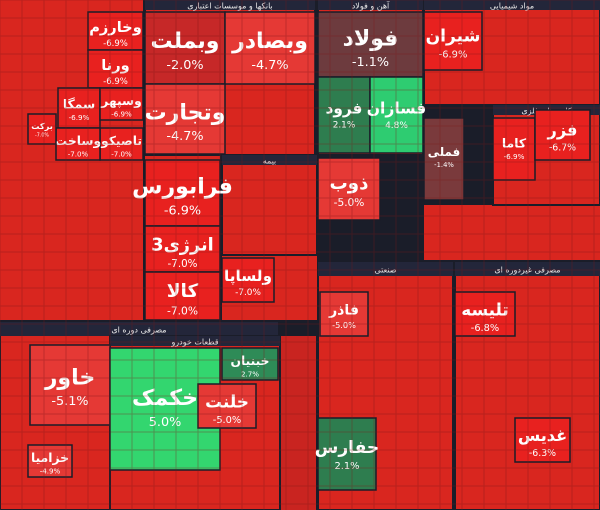 Image resolution: width=600 pixels, height=510 pixels. What do you see at coordinates (347, 448) in the screenshot?
I see `tile-name: حفارس` at bounding box center [347, 448].